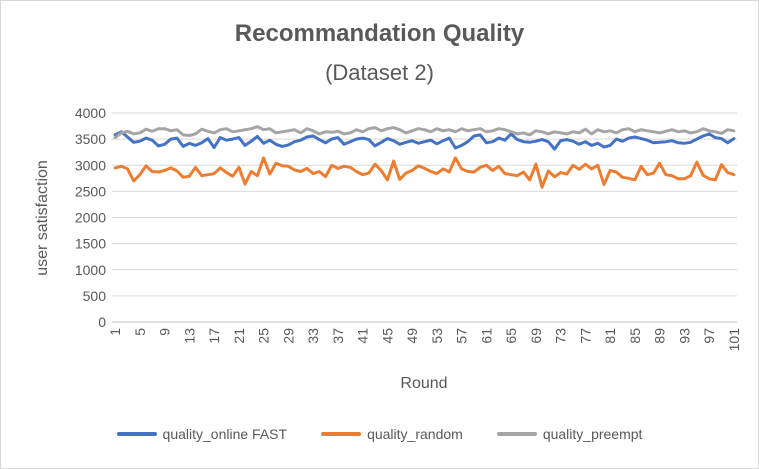 The height and width of the screenshot is (469, 759). What do you see at coordinates (90, 113) in the screenshot?
I see `y-tick-label: 4000` at bounding box center [90, 113].